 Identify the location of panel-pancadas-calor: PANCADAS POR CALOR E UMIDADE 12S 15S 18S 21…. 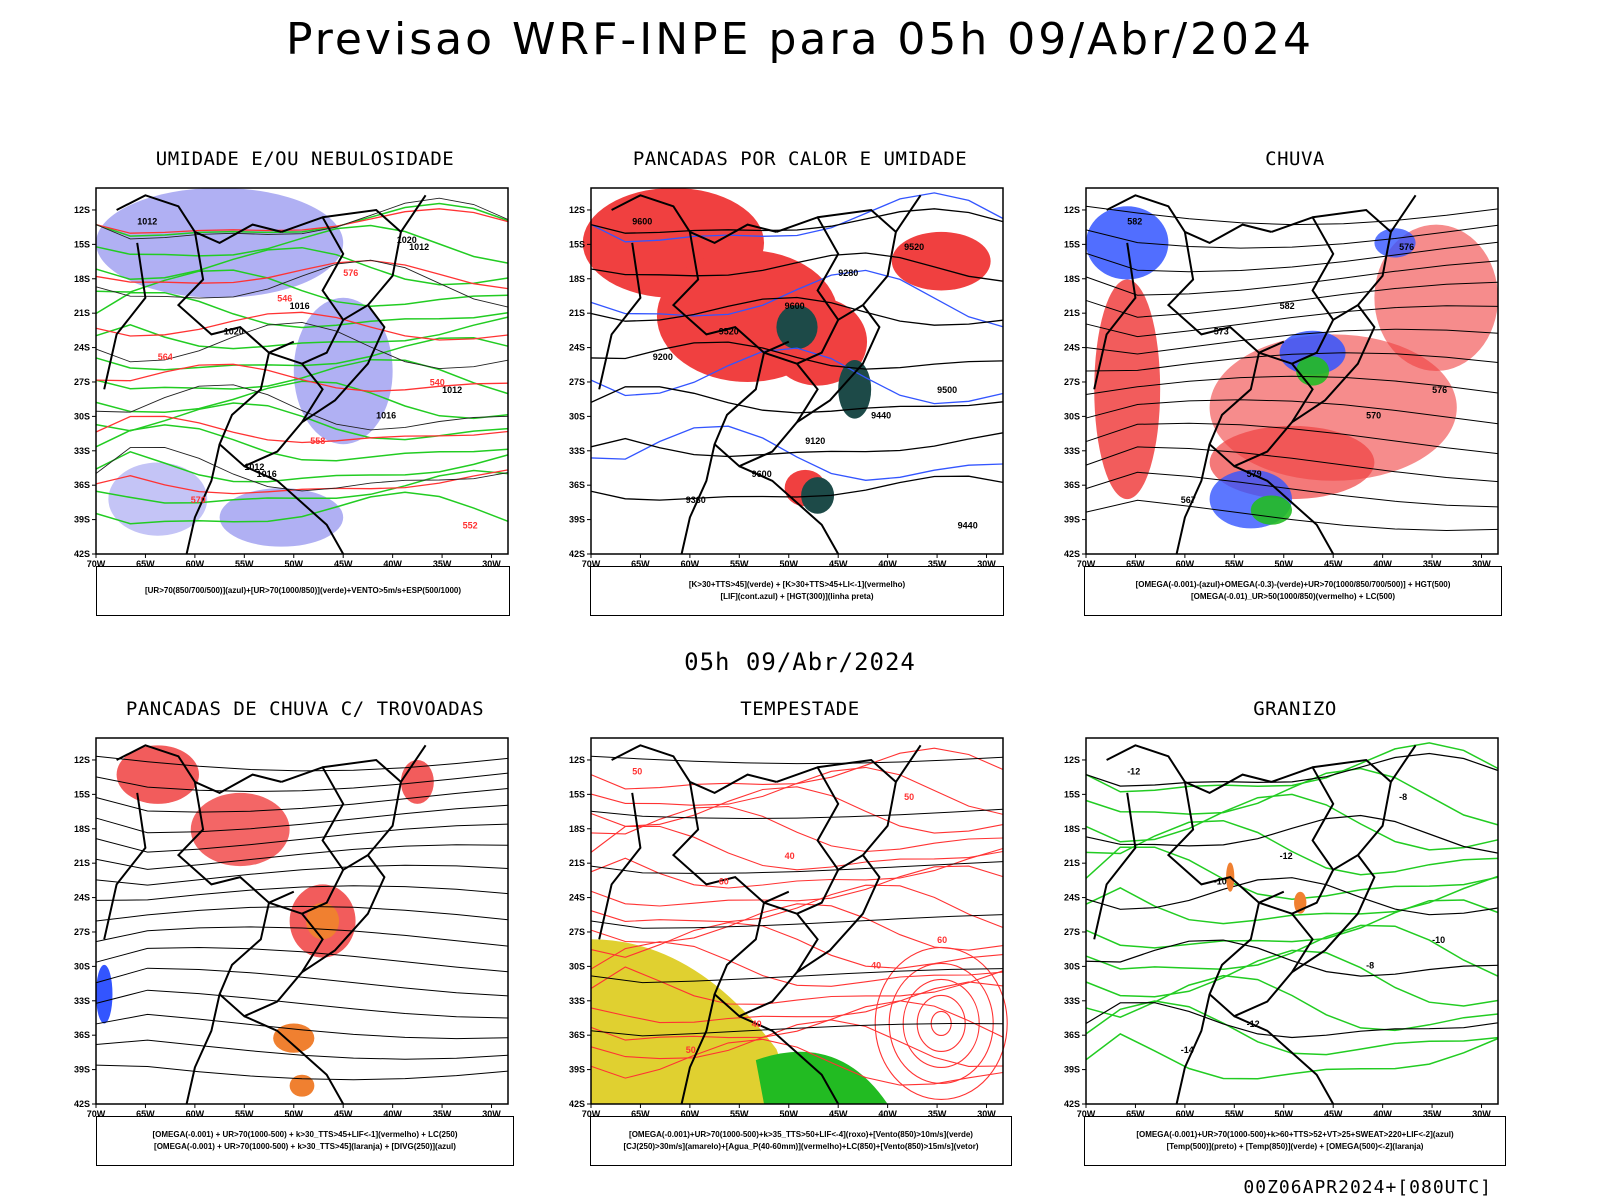
(800, 388).